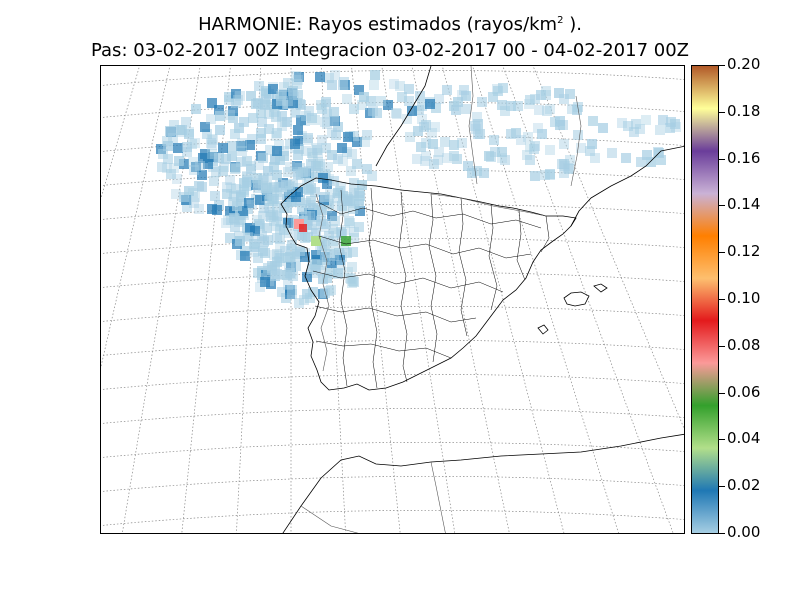 Image resolution: width=800 pixels, height=600 pixels. What do you see at coordinates (560, 20) in the screenshot?
I see `title-exponent: 2` at bounding box center [560, 20].